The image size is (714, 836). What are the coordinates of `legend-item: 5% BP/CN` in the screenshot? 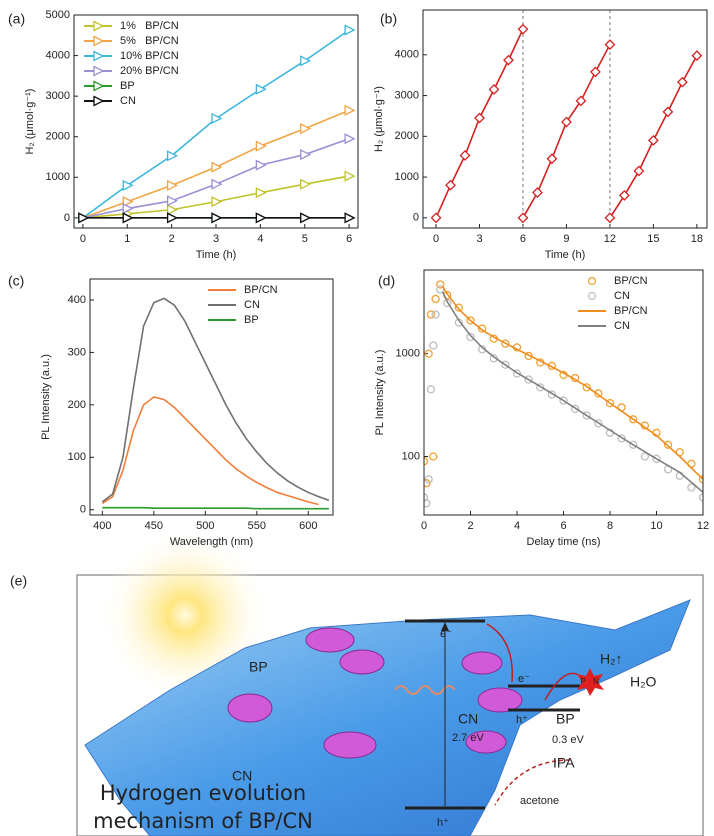 It's located at (131, 41).